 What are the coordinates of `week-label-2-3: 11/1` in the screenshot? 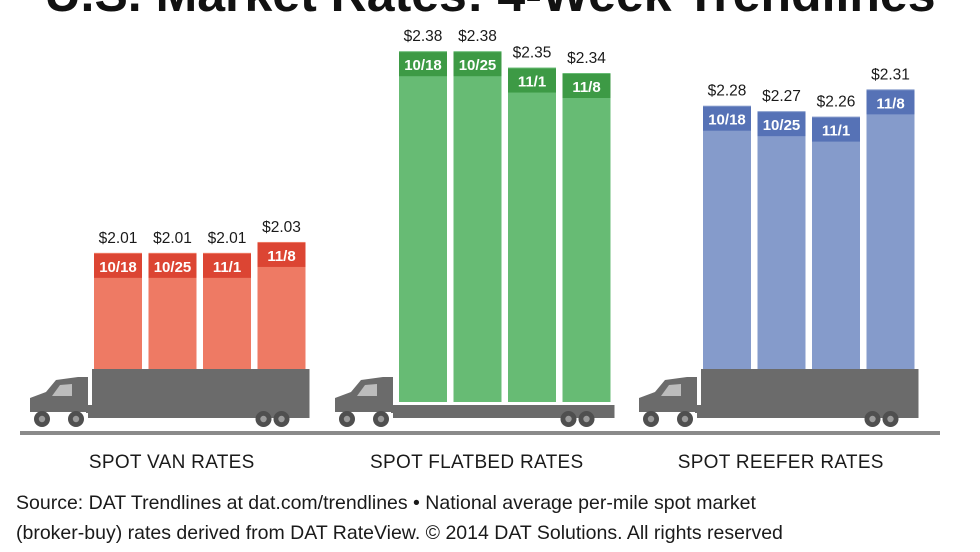 It's located at (532, 82).